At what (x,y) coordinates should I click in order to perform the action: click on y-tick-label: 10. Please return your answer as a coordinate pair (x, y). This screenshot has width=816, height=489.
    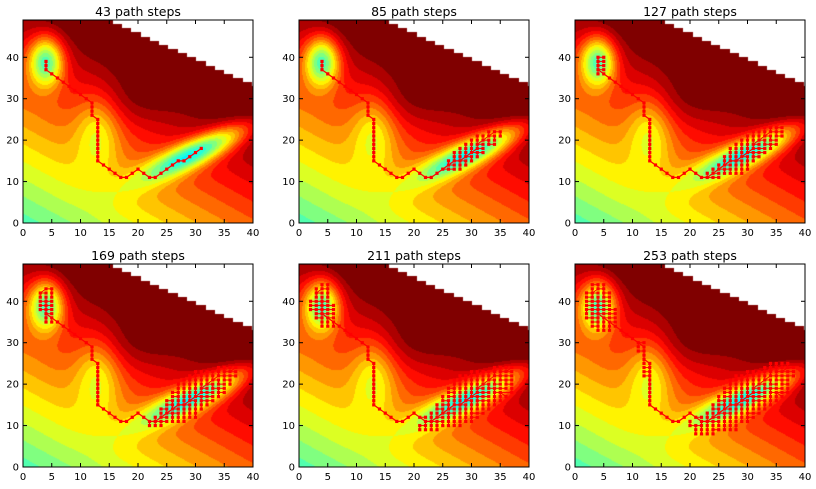
    Looking at the image, I should click on (564, 182).